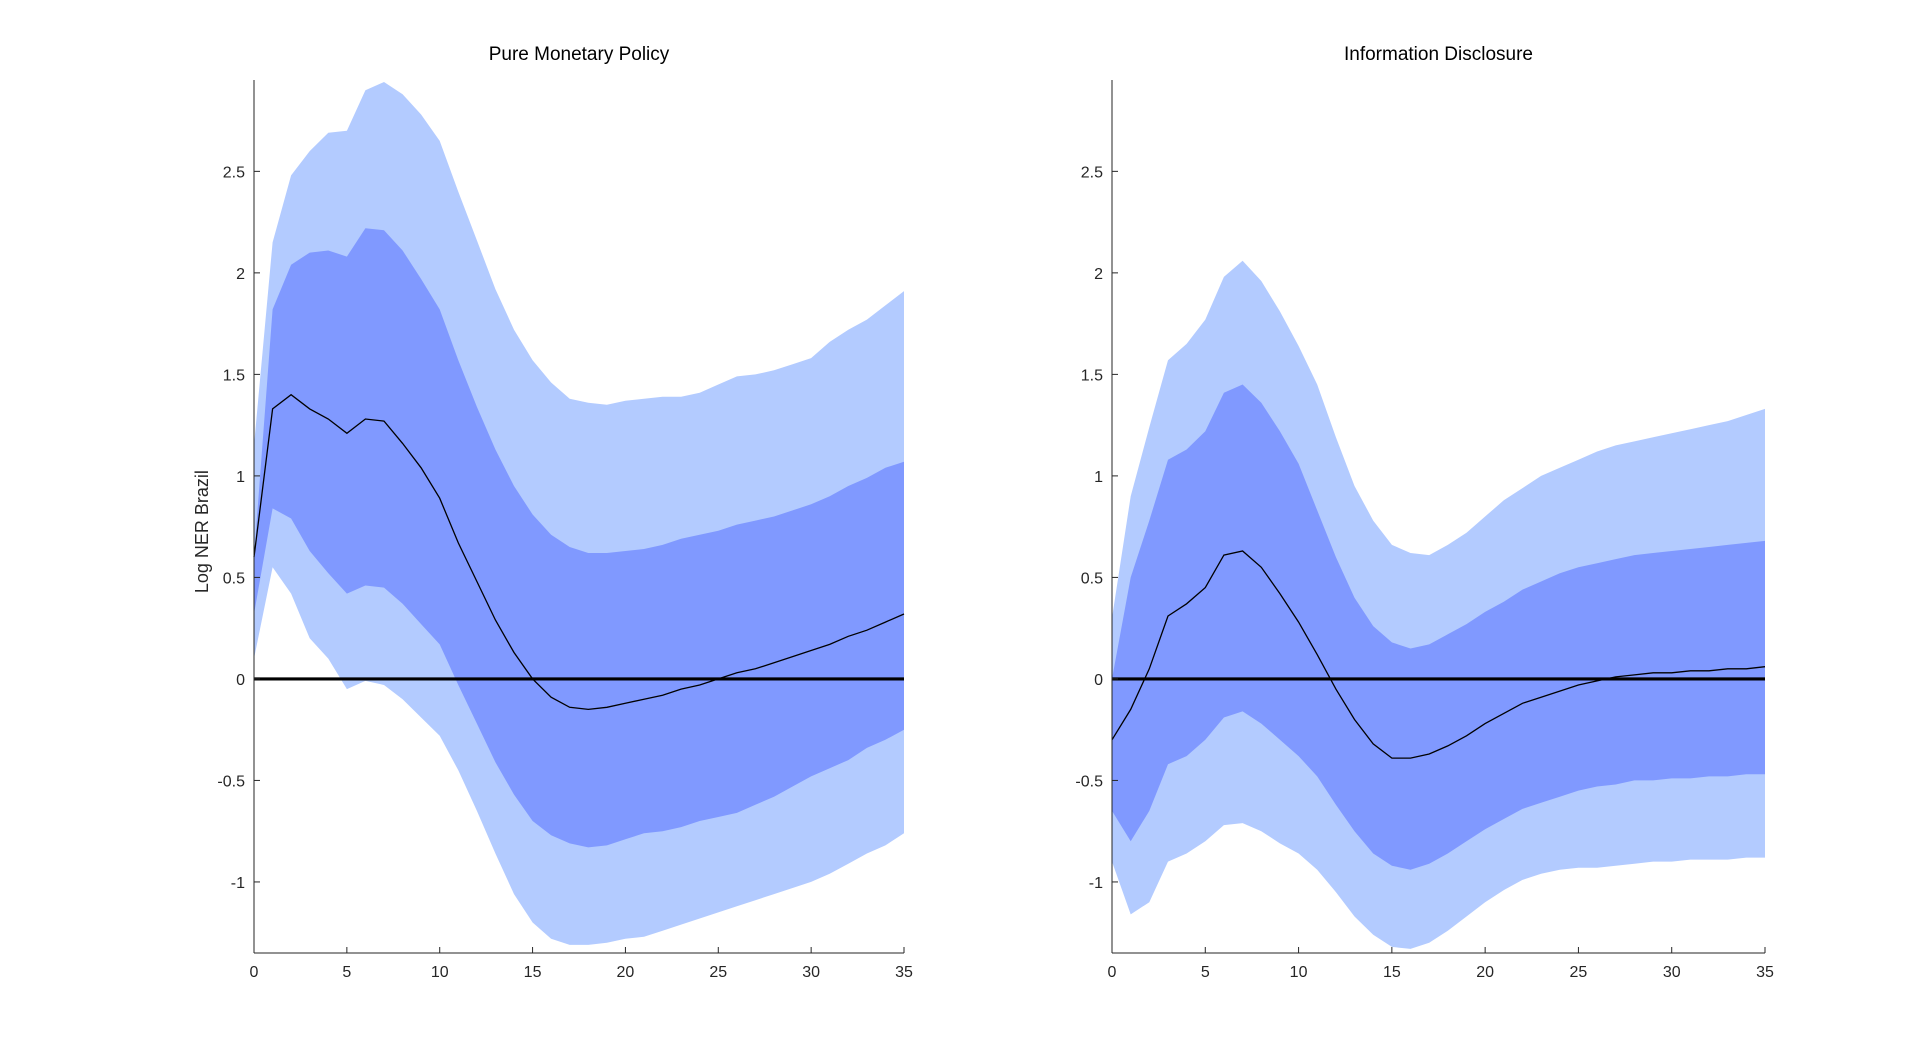 The height and width of the screenshot is (1056, 1920). Describe the element at coordinates (1438, 54) in the screenshot. I see `chart-title: Information Disclosure` at that location.